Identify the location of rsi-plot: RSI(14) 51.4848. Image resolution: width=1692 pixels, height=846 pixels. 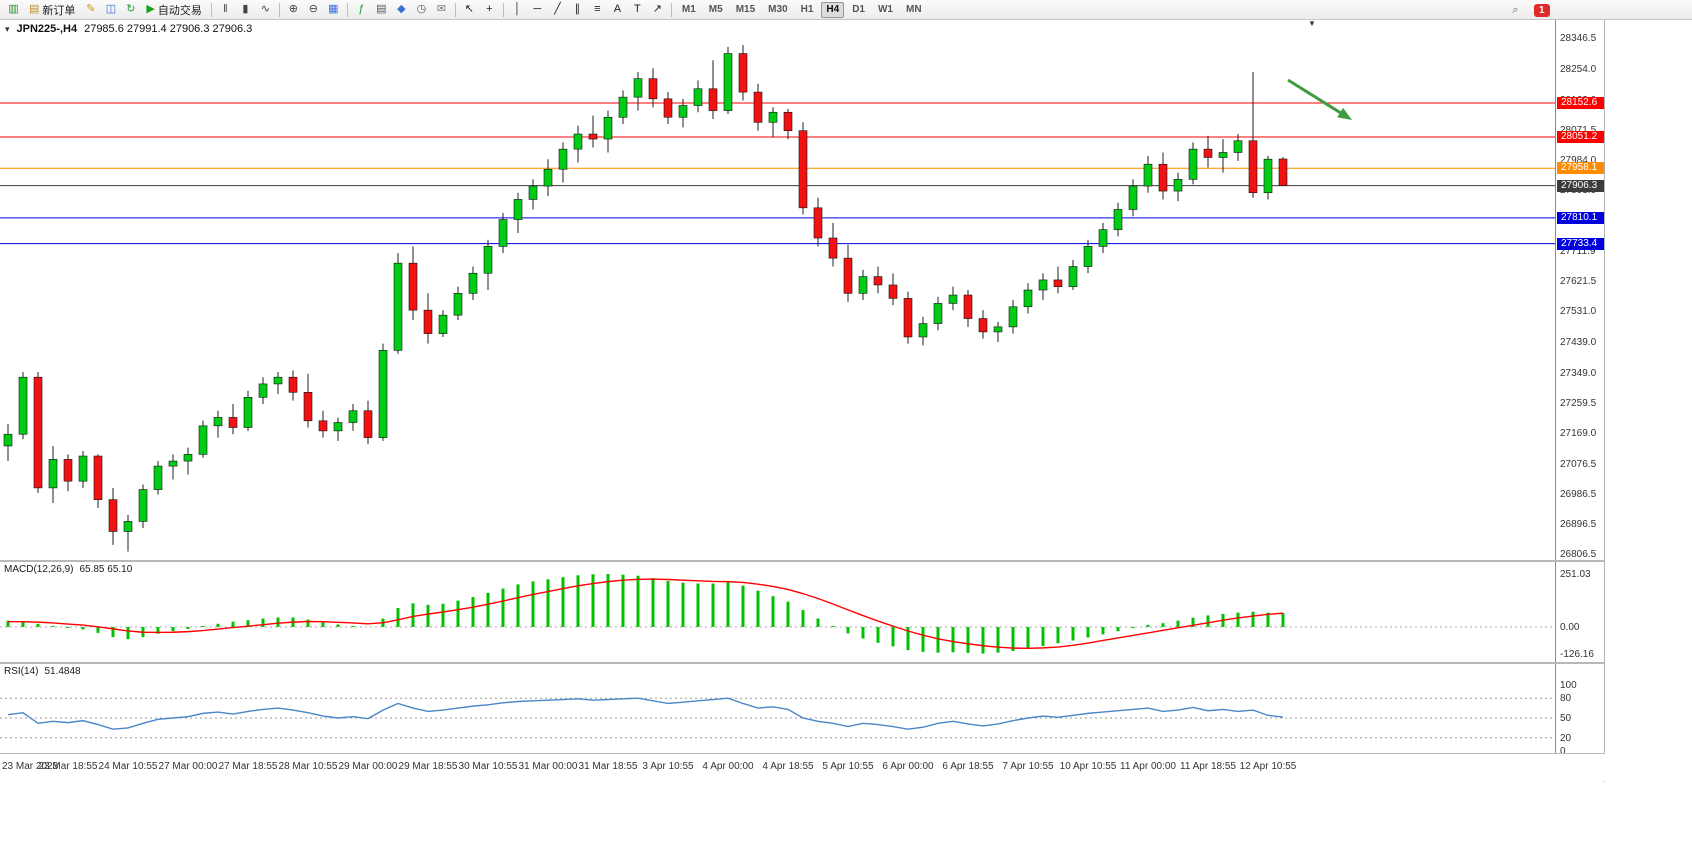
(778, 708).